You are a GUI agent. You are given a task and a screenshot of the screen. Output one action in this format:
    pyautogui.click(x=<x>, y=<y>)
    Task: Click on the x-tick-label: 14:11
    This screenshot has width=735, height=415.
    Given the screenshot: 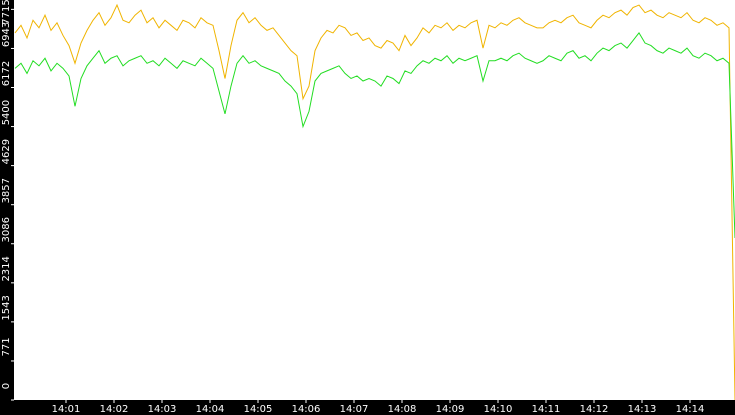 What is the action you would take?
    pyautogui.click(x=546, y=409)
    